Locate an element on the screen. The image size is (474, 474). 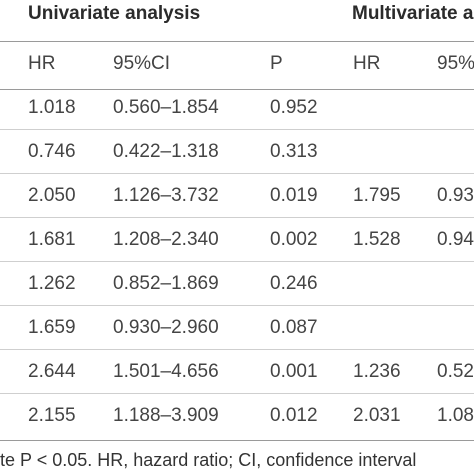
p-cell: 0.001 is located at coordinates (294, 371).